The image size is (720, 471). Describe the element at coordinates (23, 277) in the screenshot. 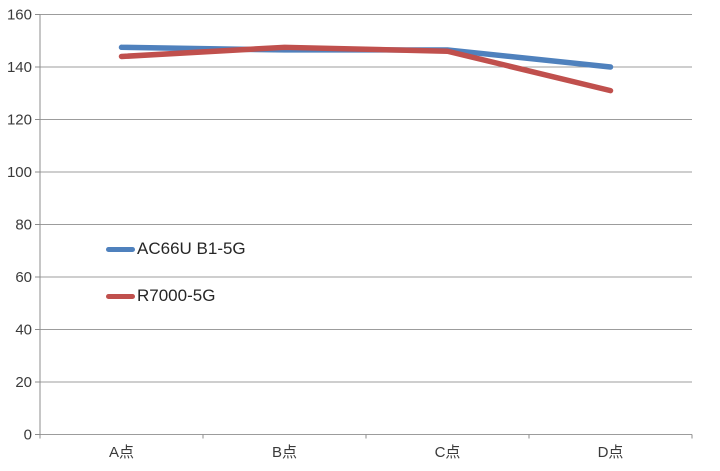

I see `y-tick-label: 60` at that location.